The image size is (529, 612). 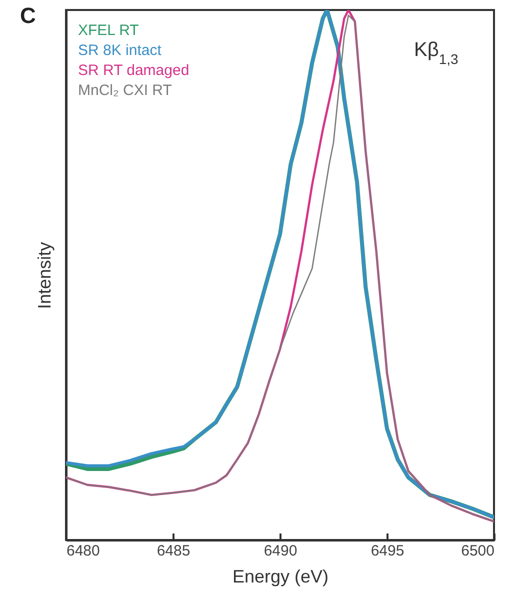 What do you see at coordinates (173, 551) in the screenshot?
I see `x-tick-label: 6485` at bounding box center [173, 551].